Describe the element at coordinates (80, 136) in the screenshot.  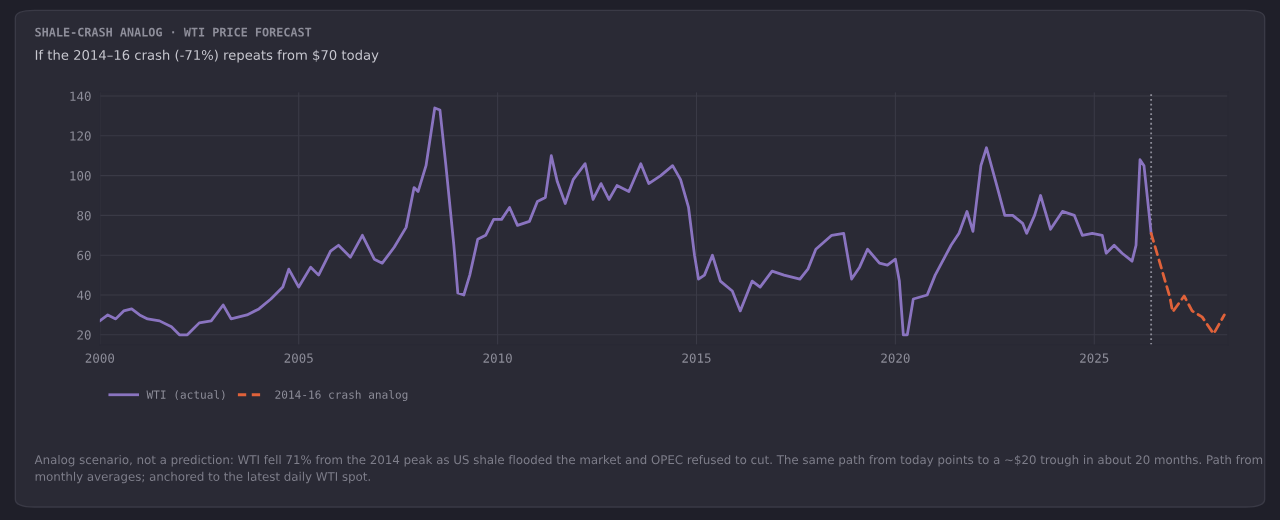
I see `y-tick-label: 120` at that location.